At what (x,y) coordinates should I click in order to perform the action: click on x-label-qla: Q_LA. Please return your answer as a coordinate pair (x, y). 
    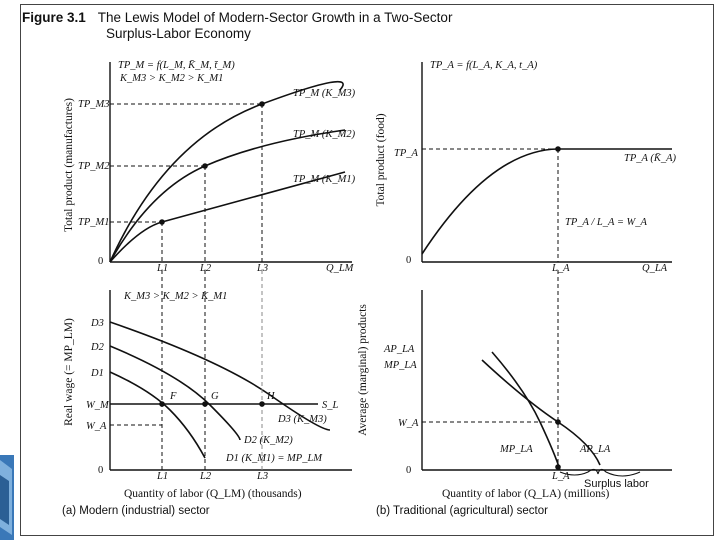
    Looking at the image, I should click on (655, 268).